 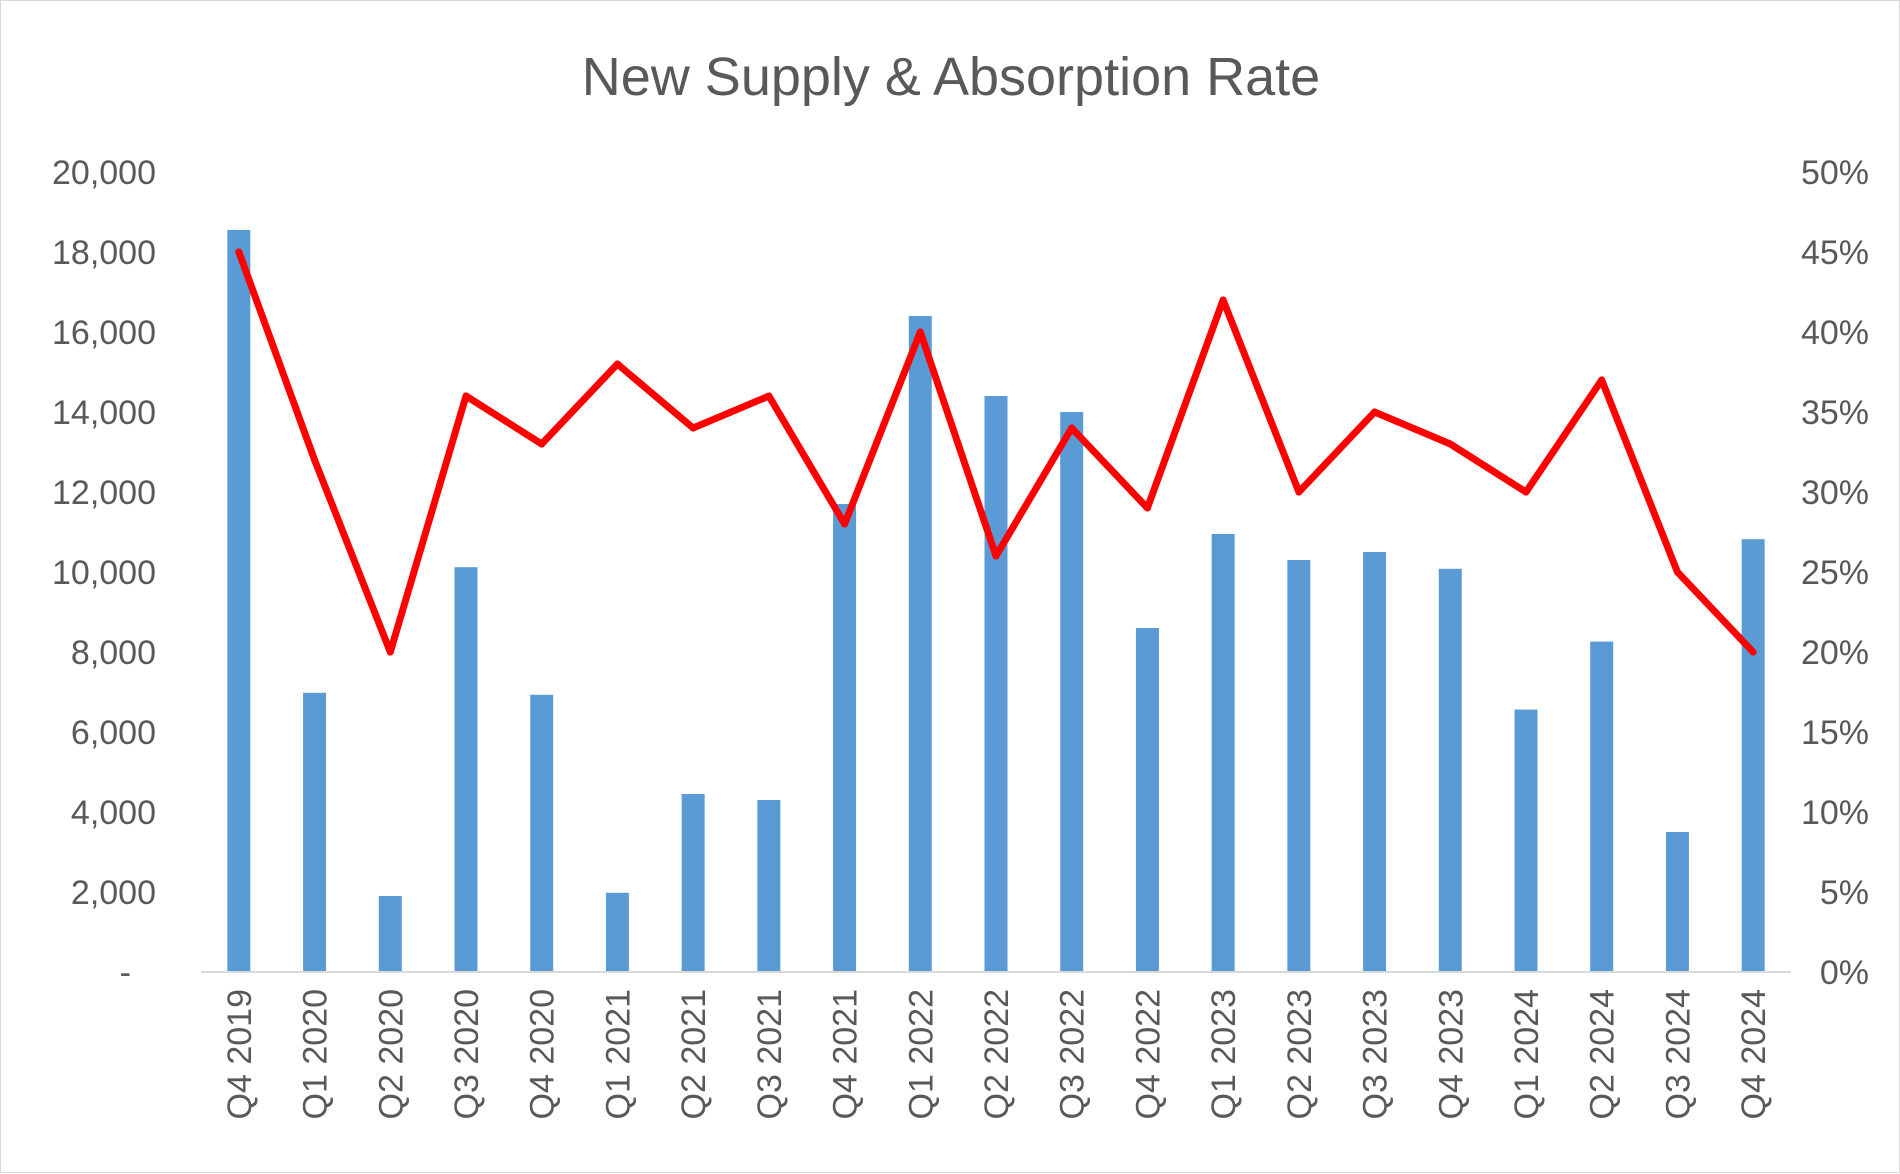 What do you see at coordinates (113, 893) in the screenshot?
I see `left-tick-label: 2,000` at bounding box center [113, 893].